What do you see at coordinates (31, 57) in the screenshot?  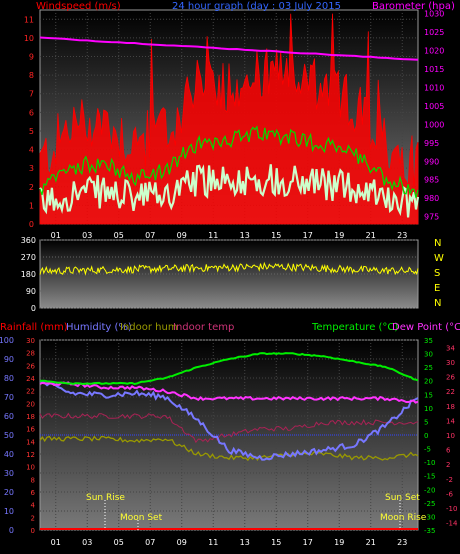 I see `wind-tick-9: 9` at bounding box center [31, 57].